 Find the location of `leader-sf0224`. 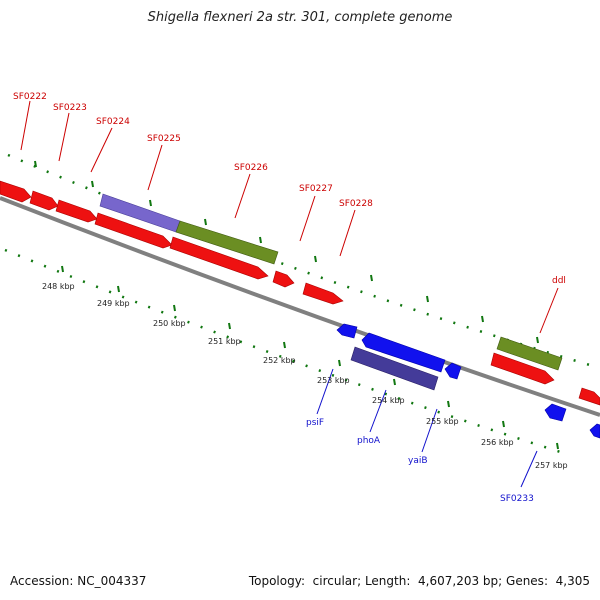

leader-sf0224 is located at coordinates (101, 150).